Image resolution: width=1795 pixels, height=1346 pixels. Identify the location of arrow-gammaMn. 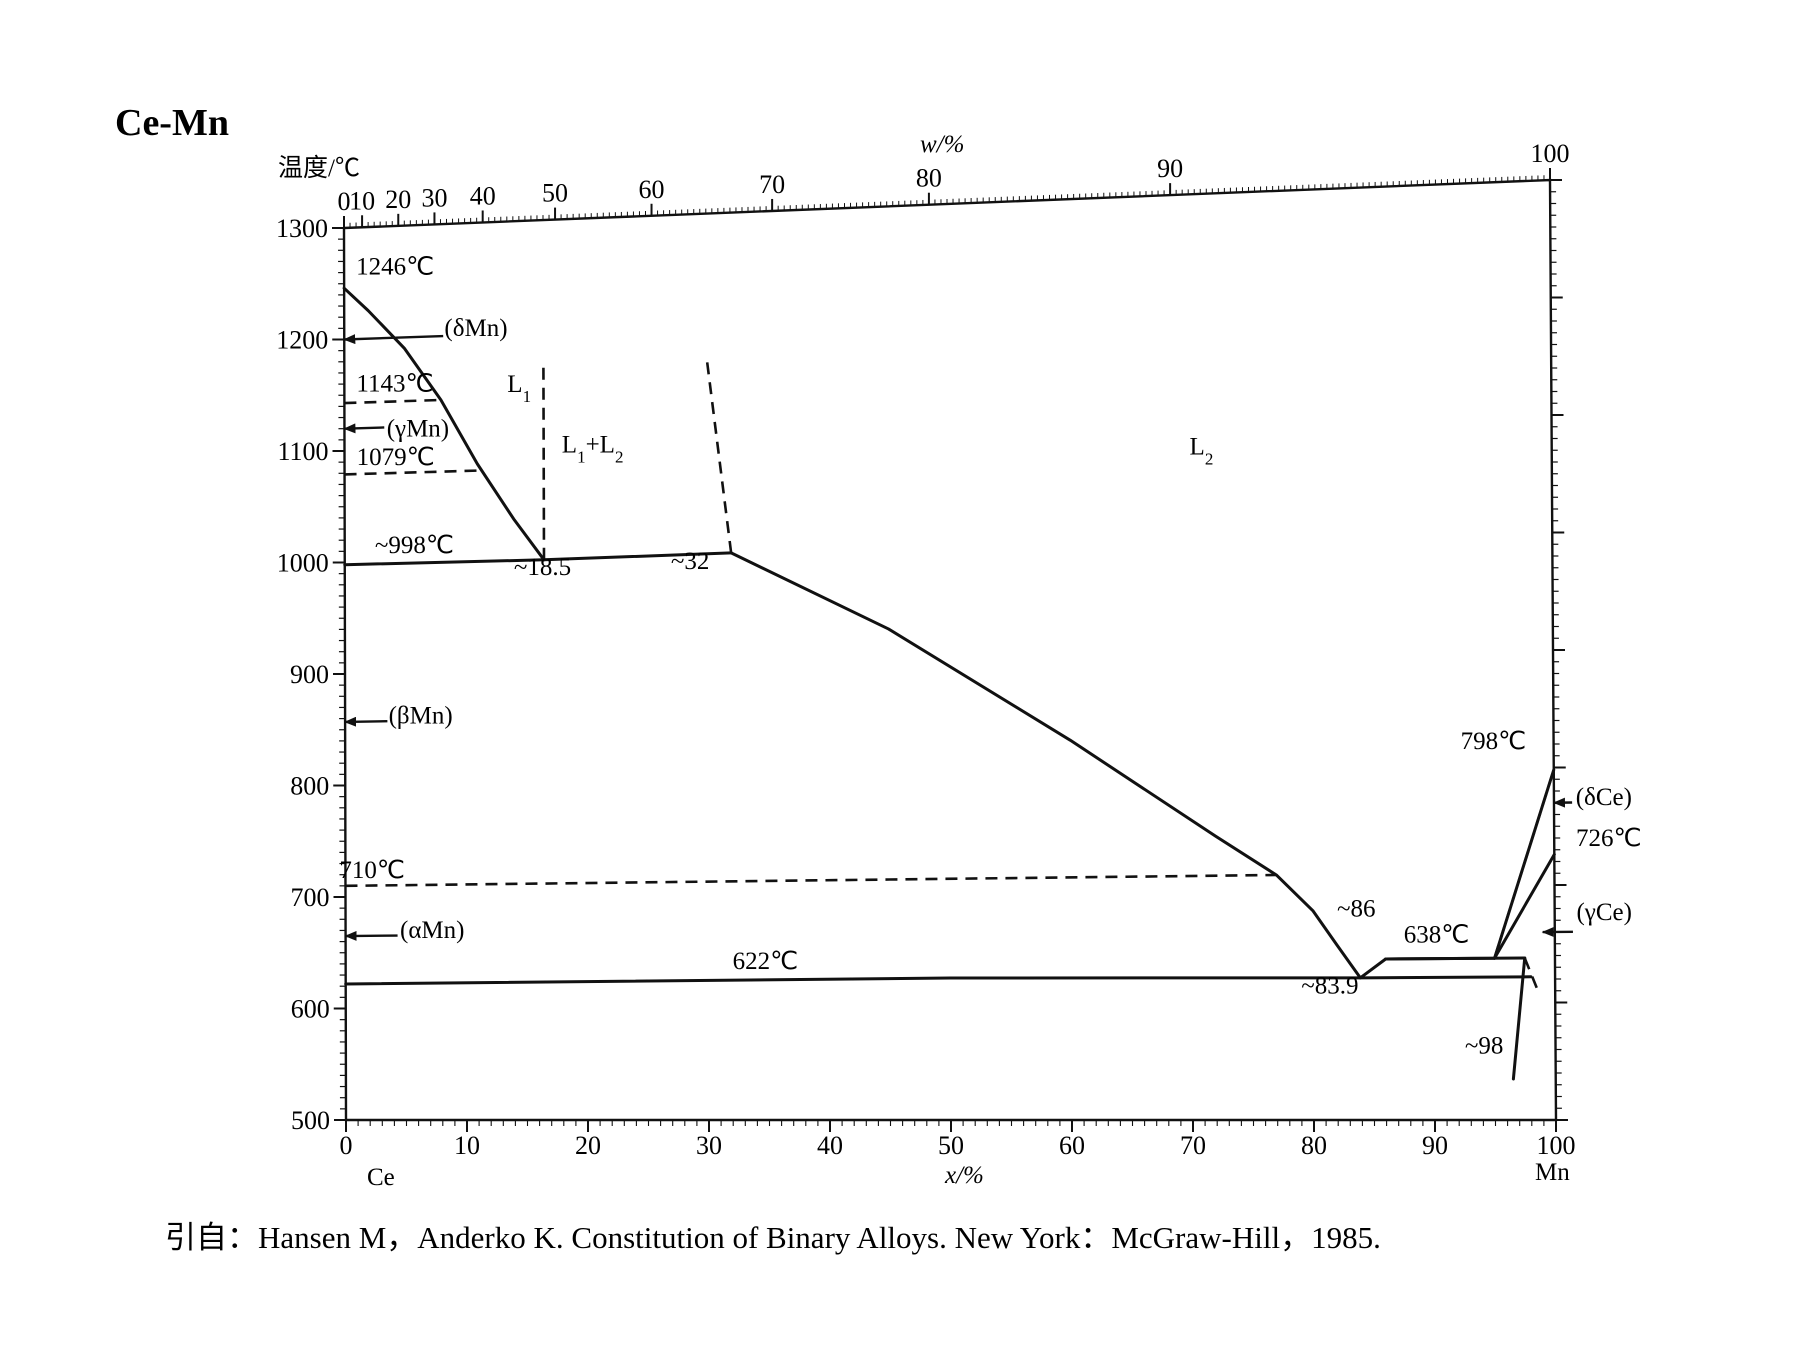
(364, 428).